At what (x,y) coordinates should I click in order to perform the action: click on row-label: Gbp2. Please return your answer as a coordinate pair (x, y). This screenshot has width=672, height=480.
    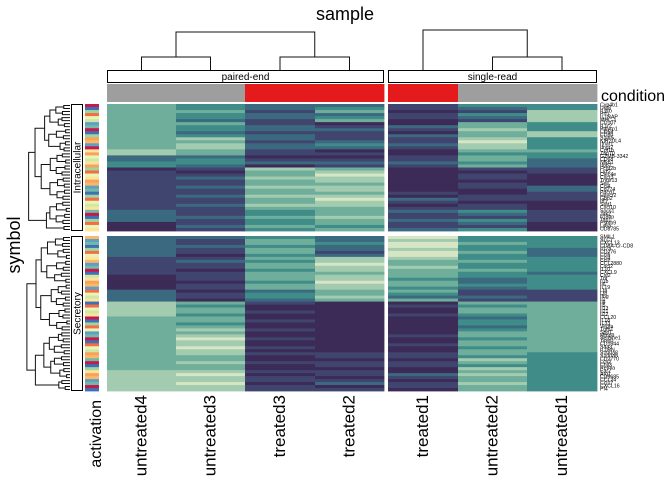
    Looking at the image, I should click on (606, 199).